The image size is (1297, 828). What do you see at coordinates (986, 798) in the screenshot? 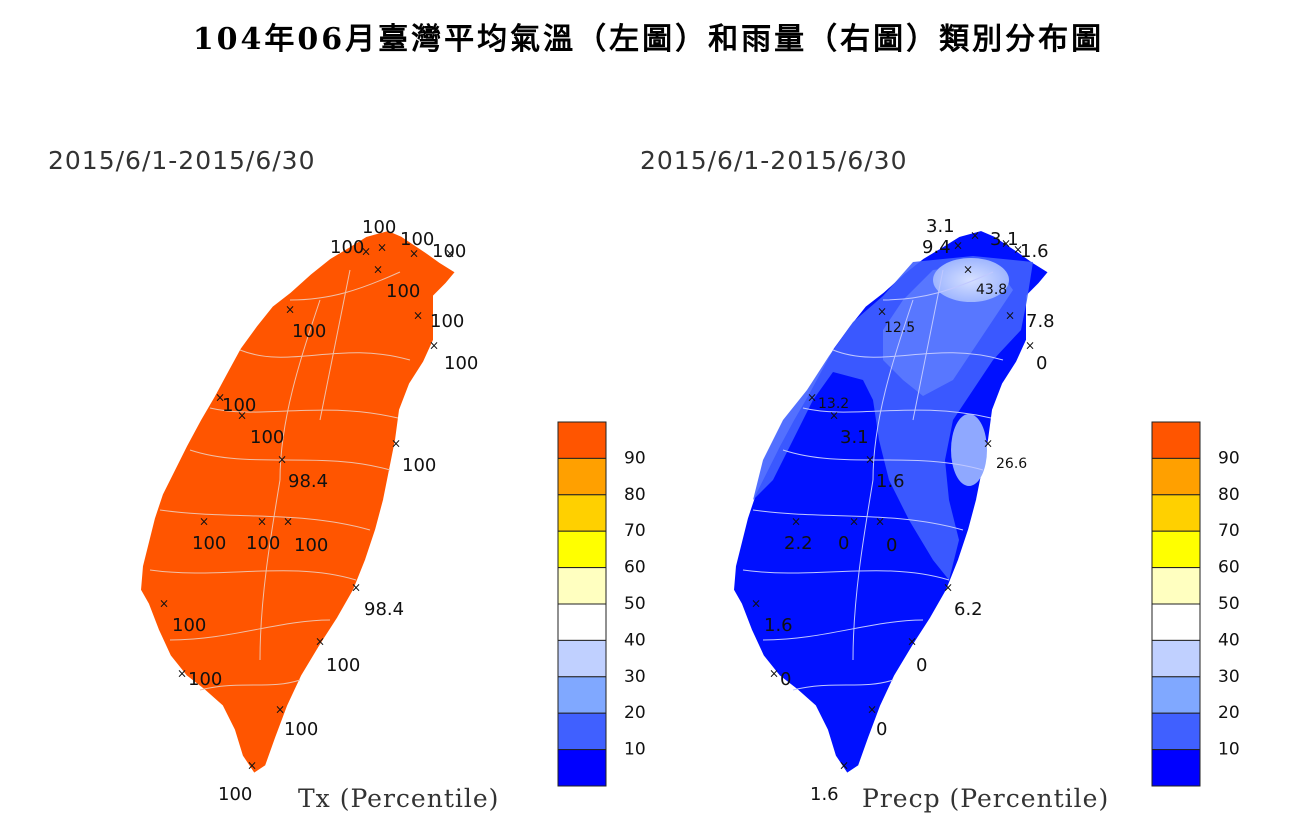
I see `precipitation-legend-title: Precp (Percentile)` at bounding box center [986, 798].